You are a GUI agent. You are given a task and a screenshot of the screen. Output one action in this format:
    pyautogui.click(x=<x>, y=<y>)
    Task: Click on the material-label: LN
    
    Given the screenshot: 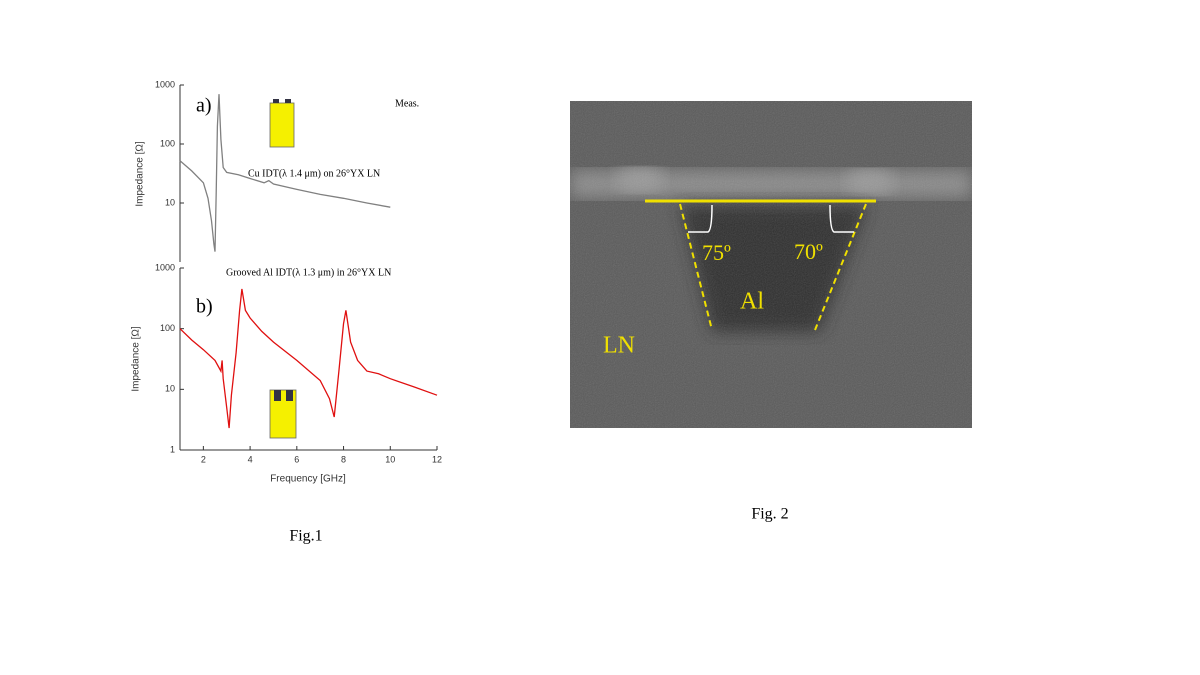 What is the action you would take?
    pyautogui.click(x=619, y=346)
    